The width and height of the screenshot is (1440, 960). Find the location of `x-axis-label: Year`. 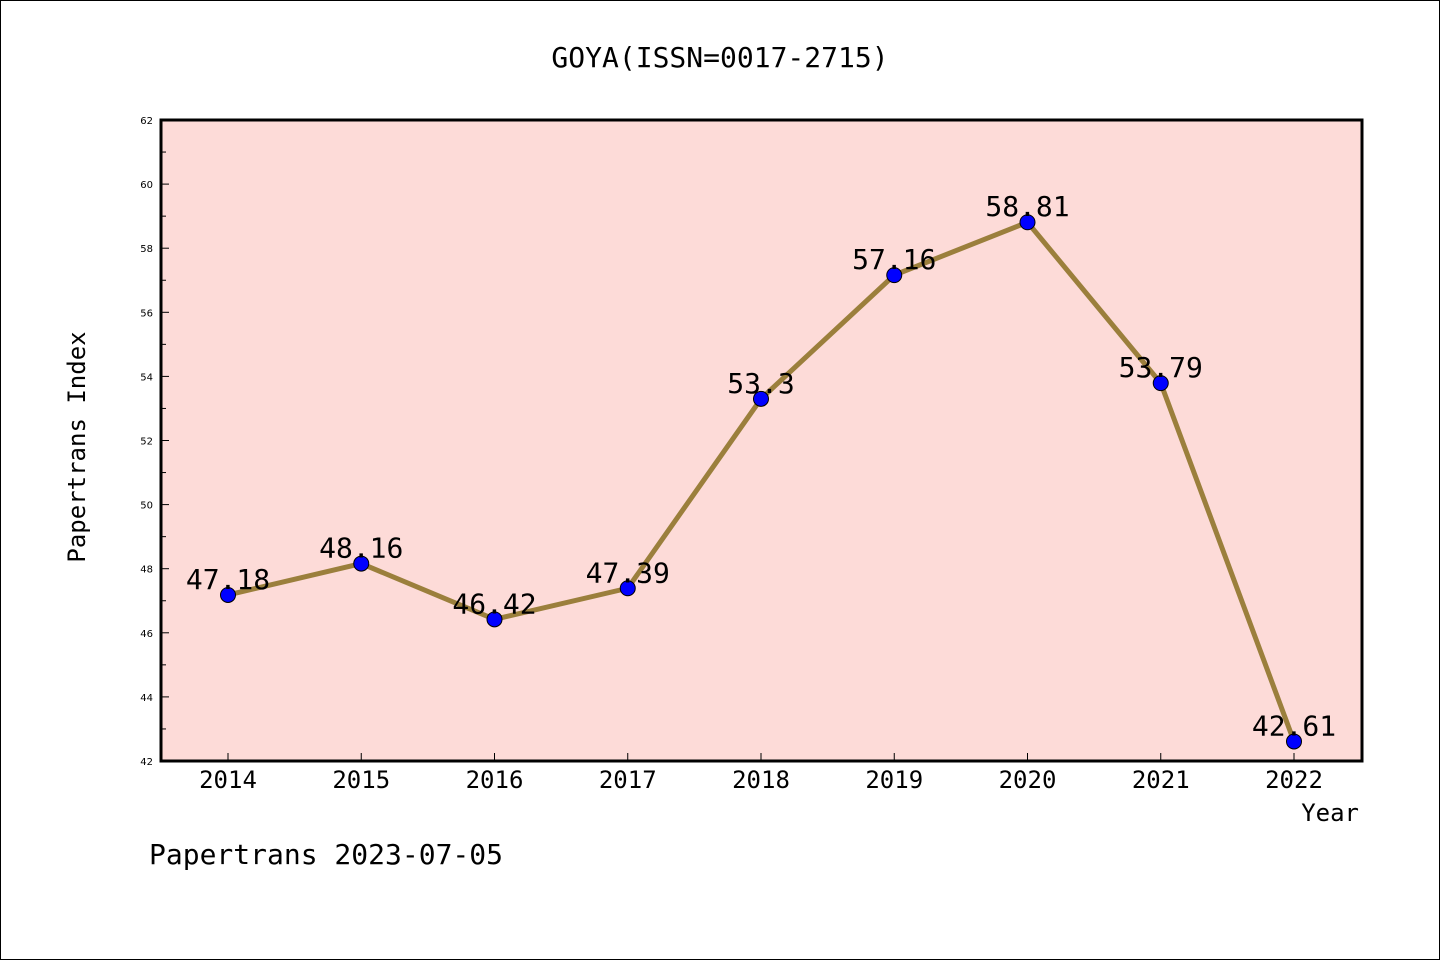

x-axis-label: Year is located at coordinates (1330, 813).